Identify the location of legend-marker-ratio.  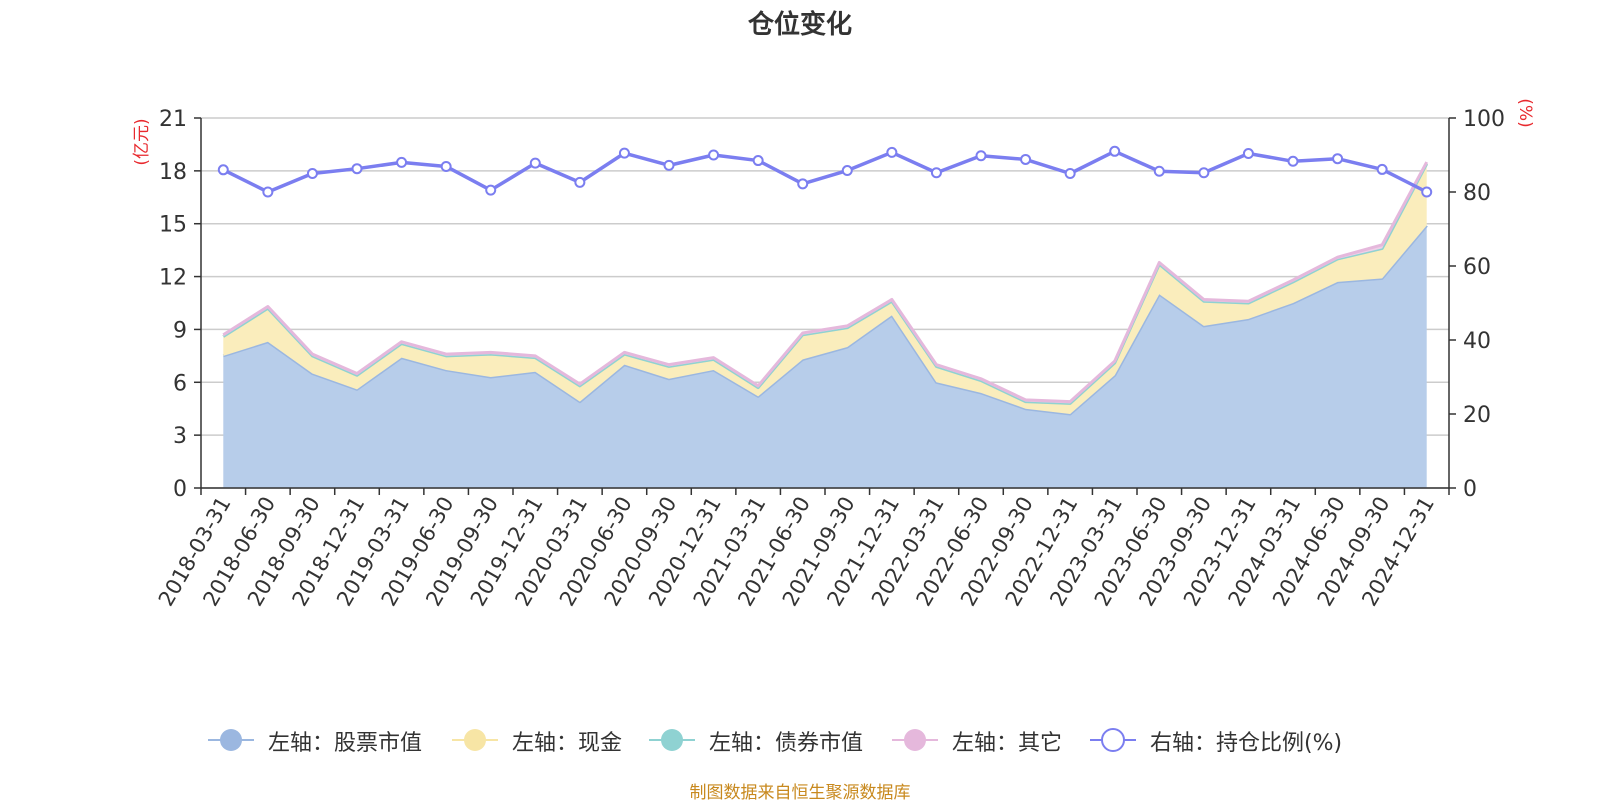
(1113, 740).